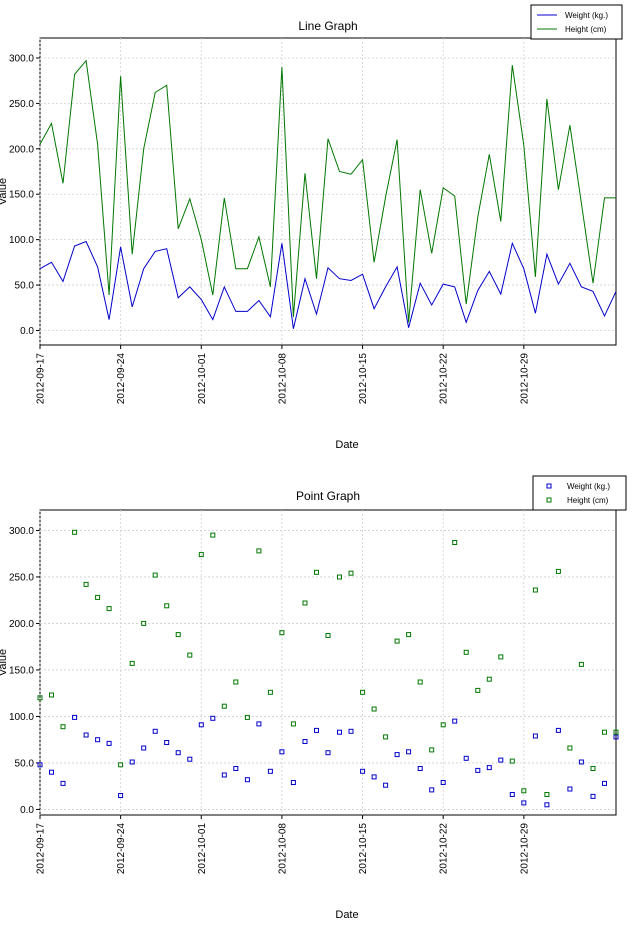  What do you see at coordinates (4, 191) in the screenshot?
I see `y-axis-label: Value` at bounding box center [4, 191].